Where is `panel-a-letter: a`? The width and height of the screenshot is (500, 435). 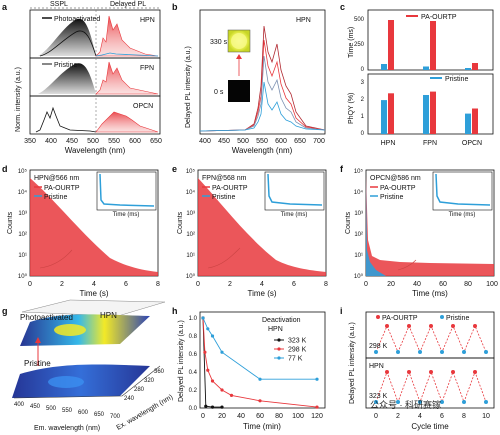
panel-a-letter: a is located at coordinates (5, 7).